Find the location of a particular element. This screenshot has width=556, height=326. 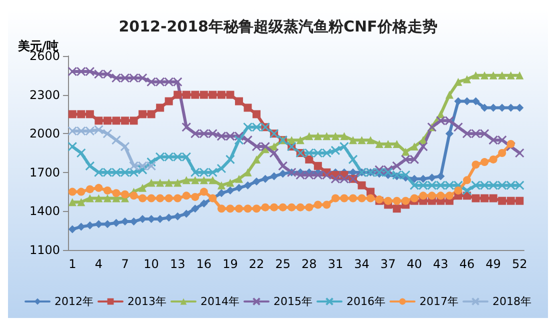

legend-label: 2012年 is located at coordinates (74, 301).